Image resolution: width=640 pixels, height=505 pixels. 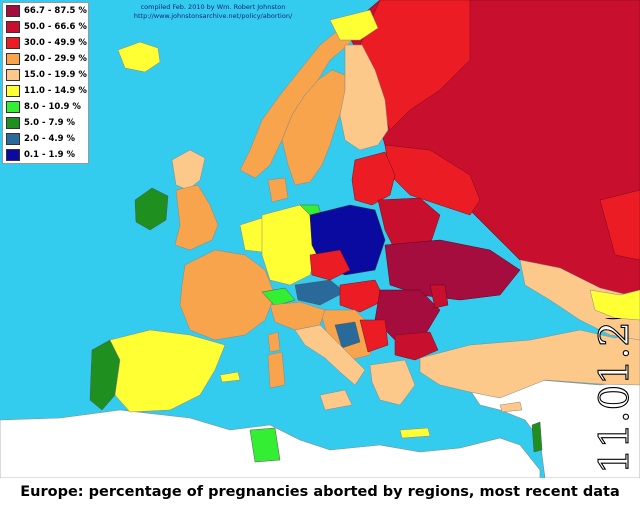 I want to click on russia-west-red, so click(x=432, y=180).